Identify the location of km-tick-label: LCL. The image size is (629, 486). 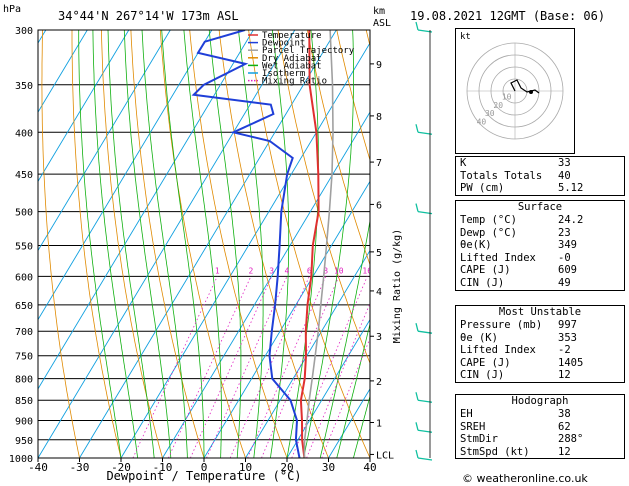
(385, 455).